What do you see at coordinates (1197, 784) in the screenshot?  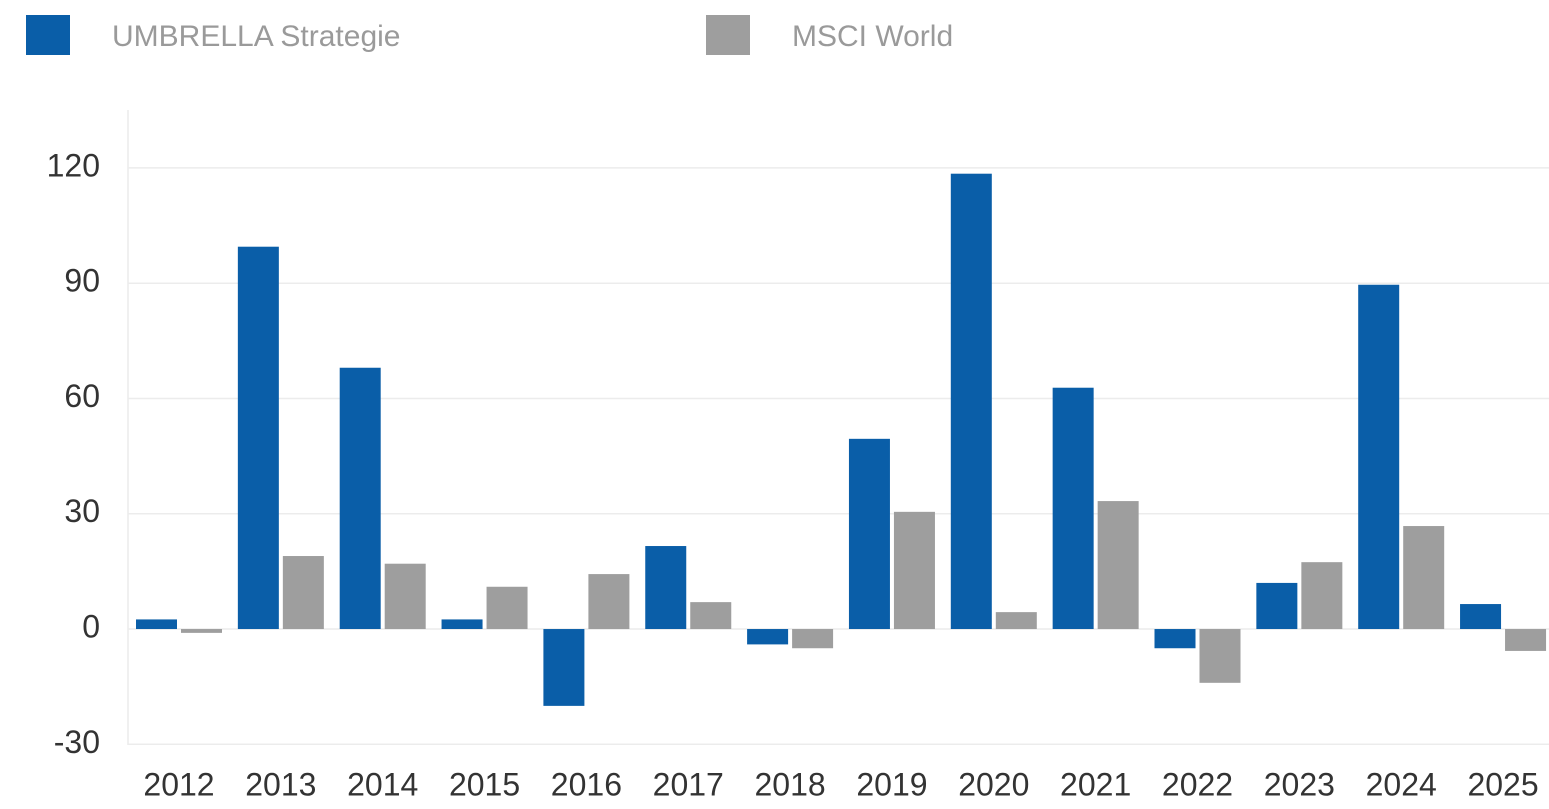 I see `x-tick-label: 2022` at bounding box center [1197, 784].